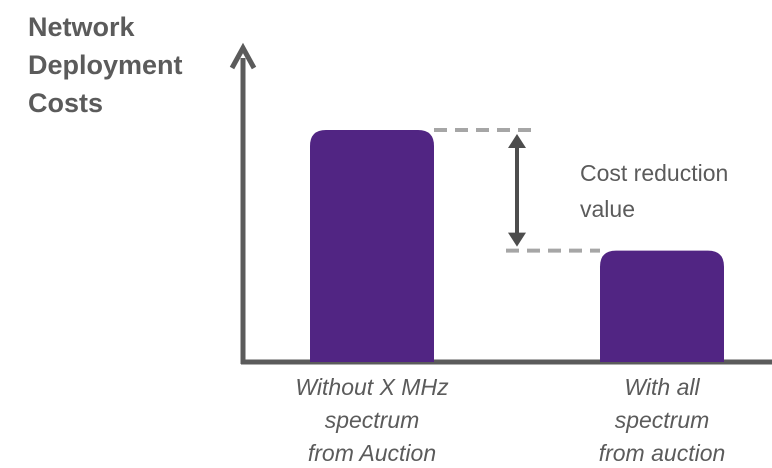 The width and height of the screenshot is (772, 468). I want to click on y-axis-label-line: Deployment, so click(105, 65).